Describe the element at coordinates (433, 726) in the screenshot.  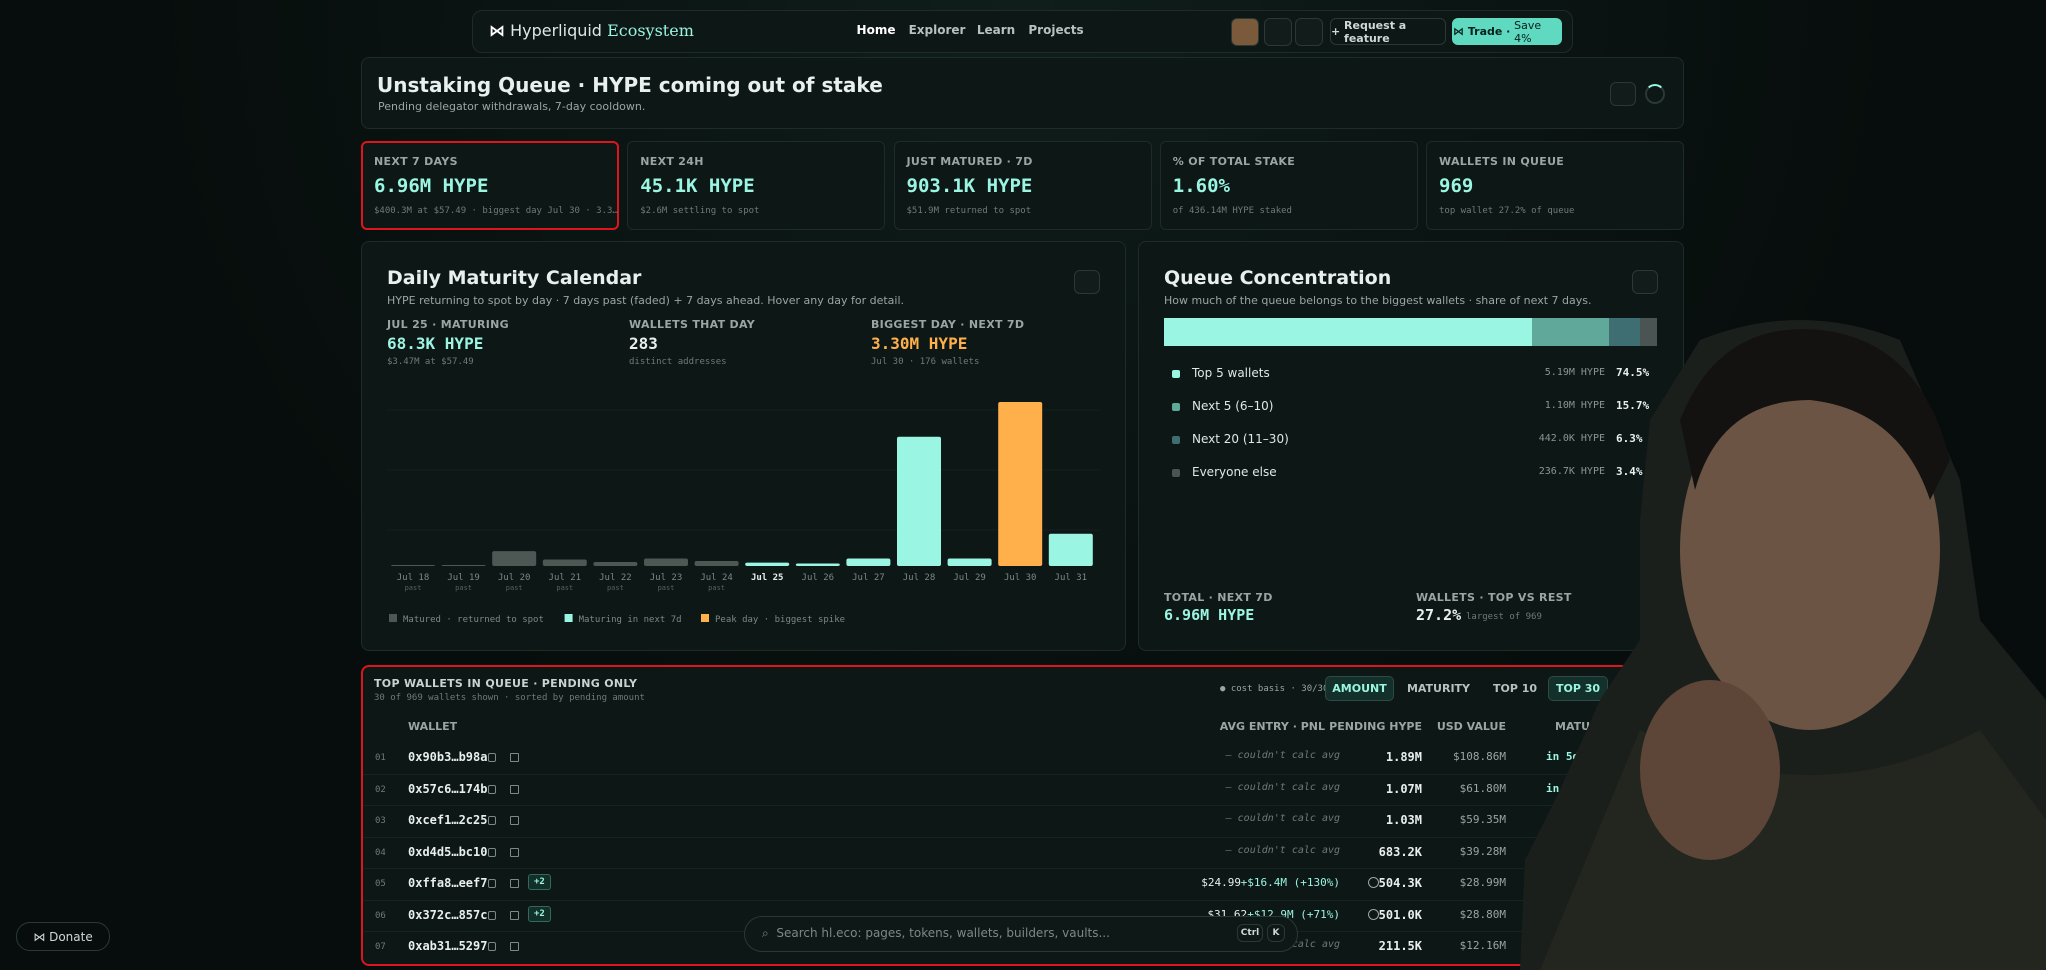
I see `column-header: WALLET` at that location.